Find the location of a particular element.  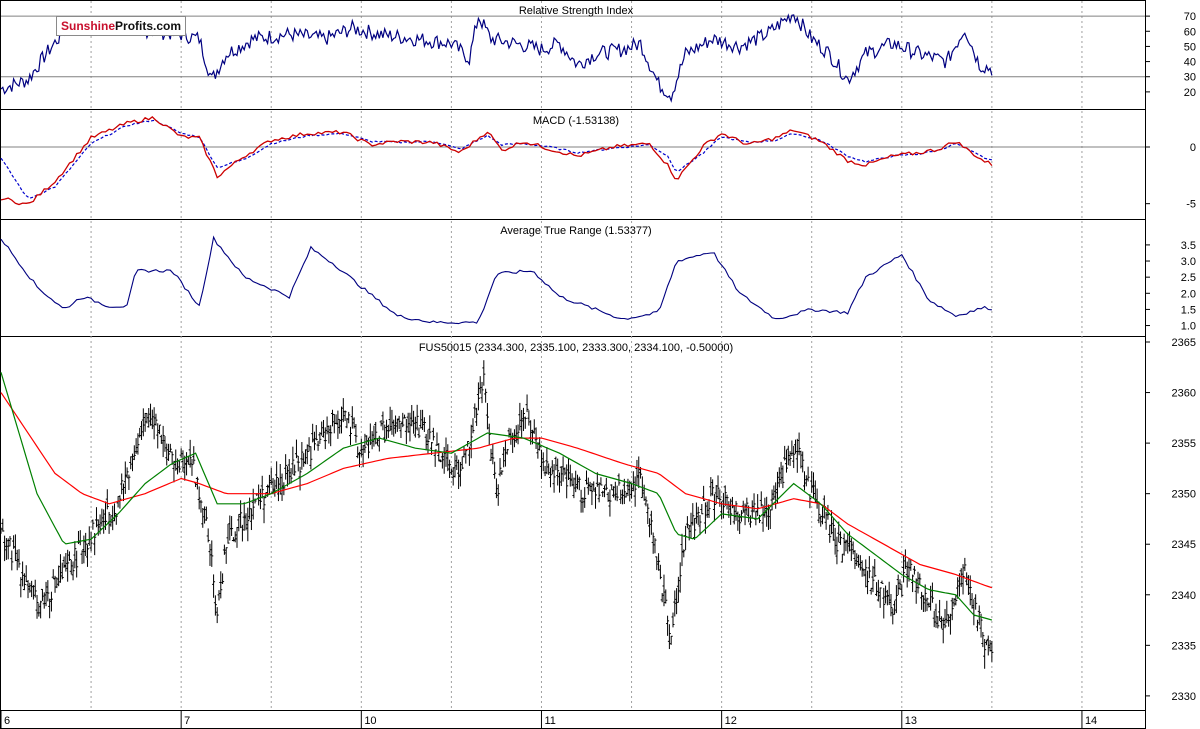

x-axis-label: 10 is located at coordinates (370, 721).